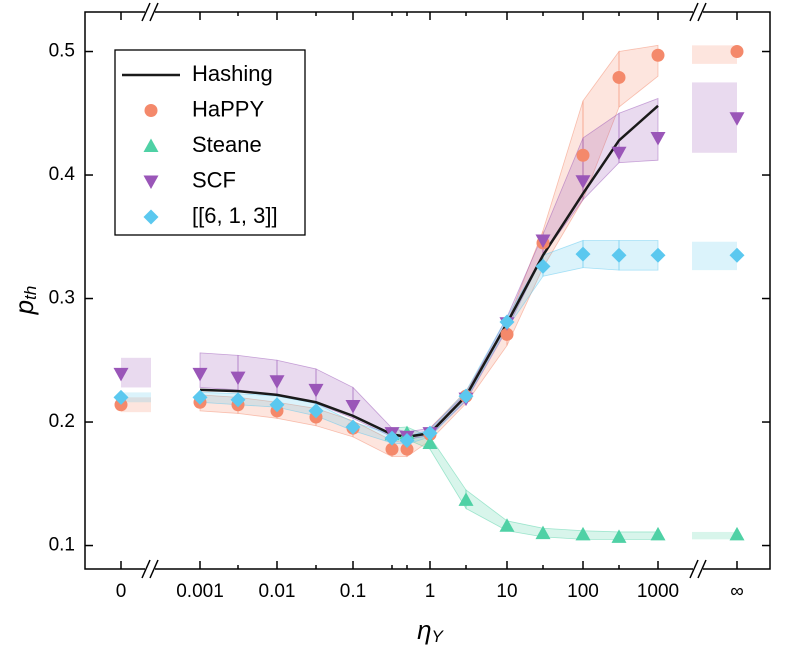  Describe the element at coordinates (438, 636) in the screenshot. I see `x-axis-label-sub: Y` at that location.